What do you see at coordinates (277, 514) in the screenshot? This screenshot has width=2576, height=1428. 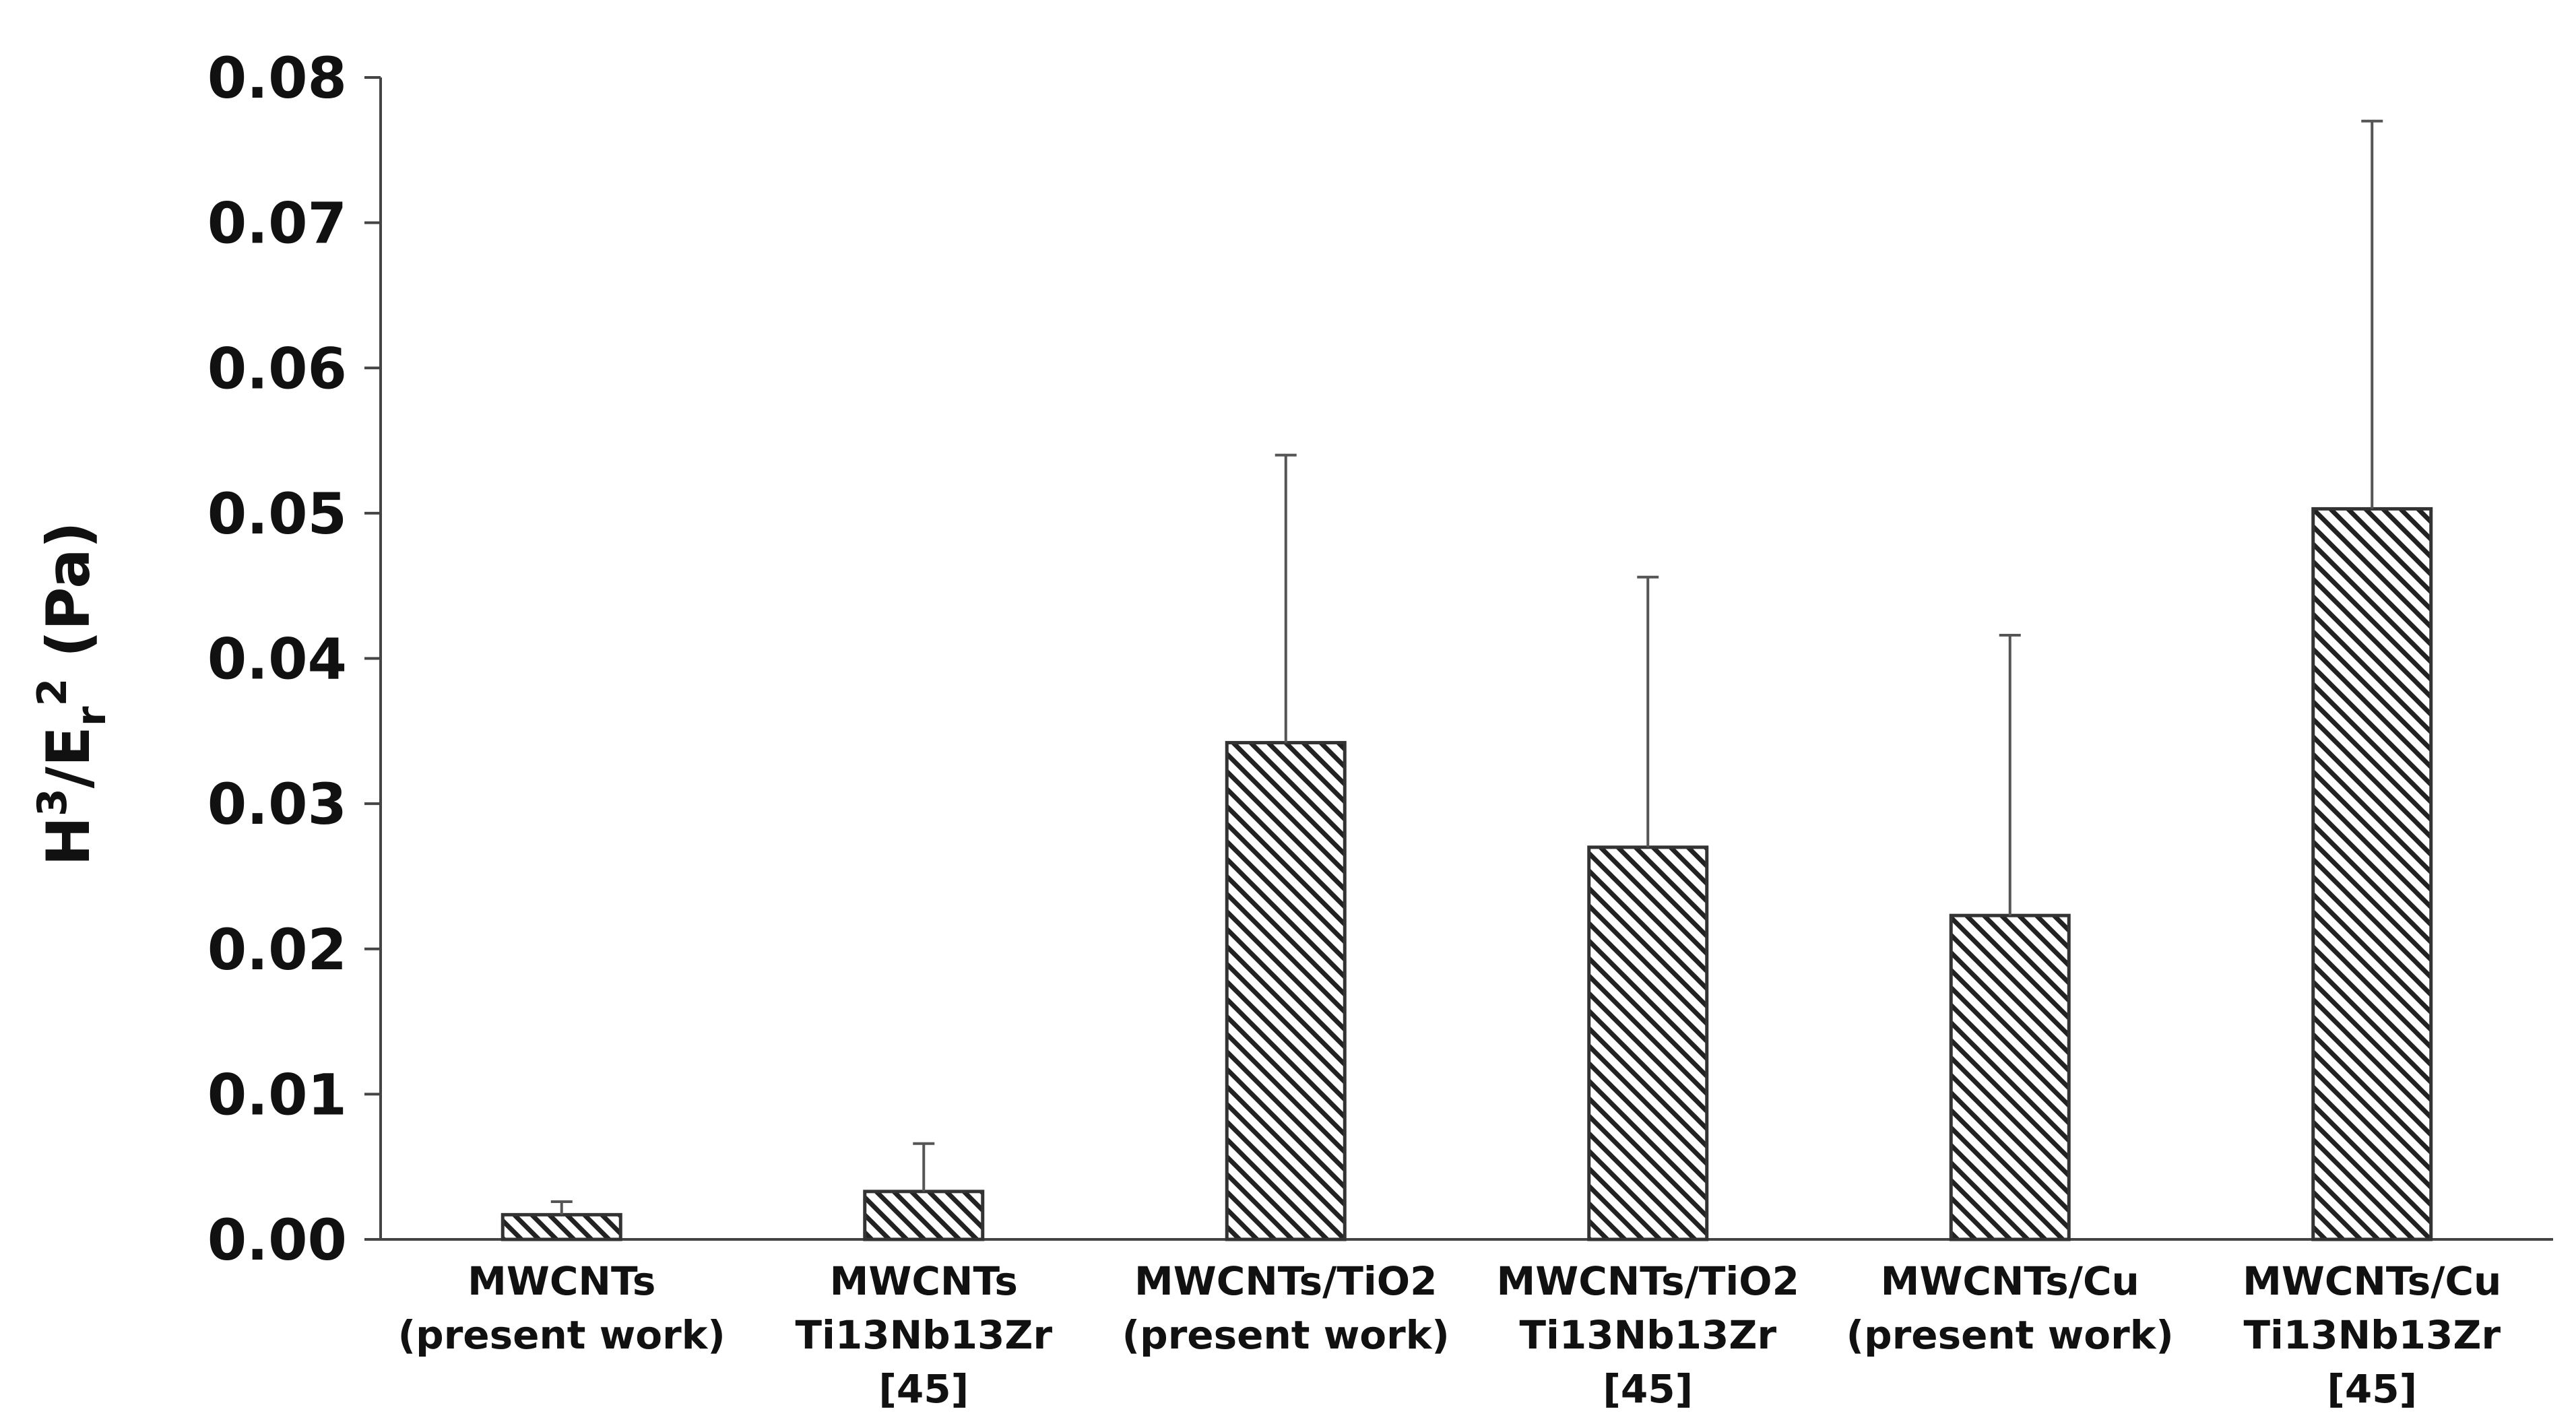 I see `y-tick-label: 0.05` at bounding box center [277, 514].